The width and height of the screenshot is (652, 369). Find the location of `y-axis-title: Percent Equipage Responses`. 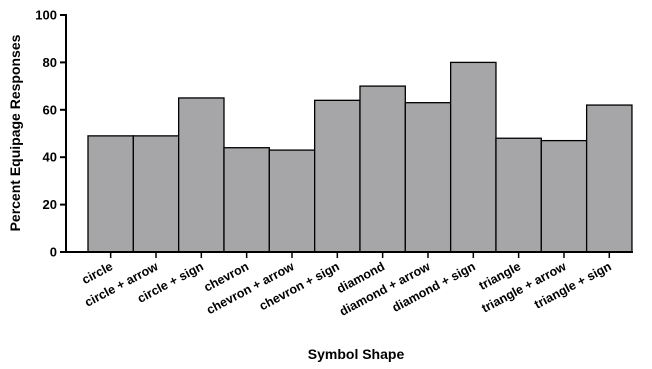

y-axis-title: Percent Equipage Responses is located at coordinates (15, 132).